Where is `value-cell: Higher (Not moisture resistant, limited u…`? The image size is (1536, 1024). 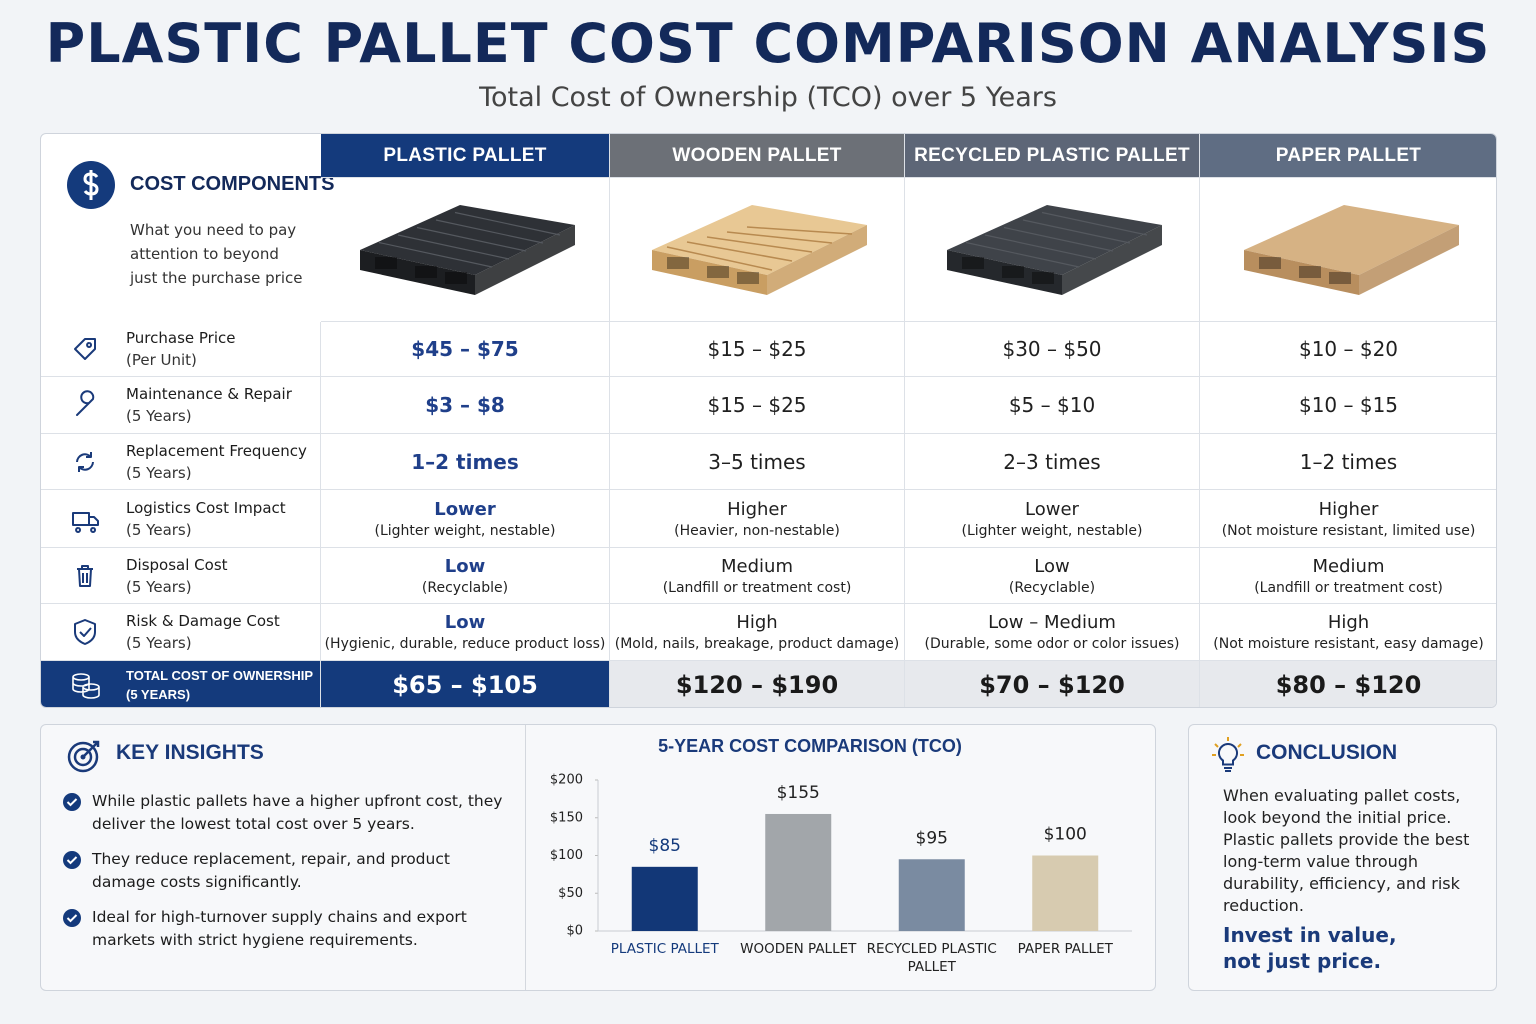
value-cell: Higher (Not moisture resistant, limited u… is located at coordinates (1348, 519).